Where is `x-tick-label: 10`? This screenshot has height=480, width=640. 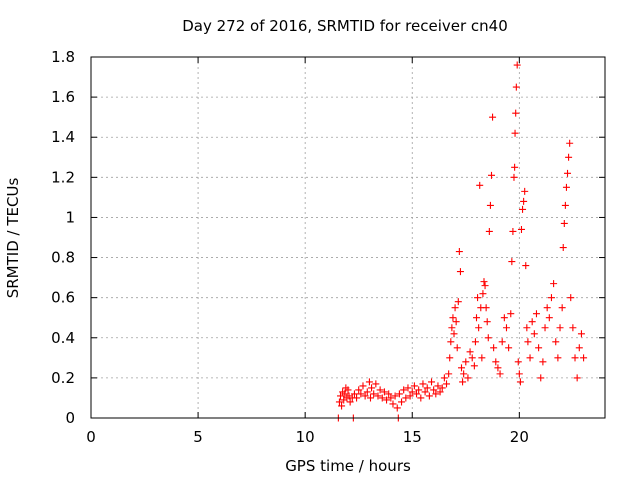 x-tick-label: 10 is located at coordinates (305, 437).